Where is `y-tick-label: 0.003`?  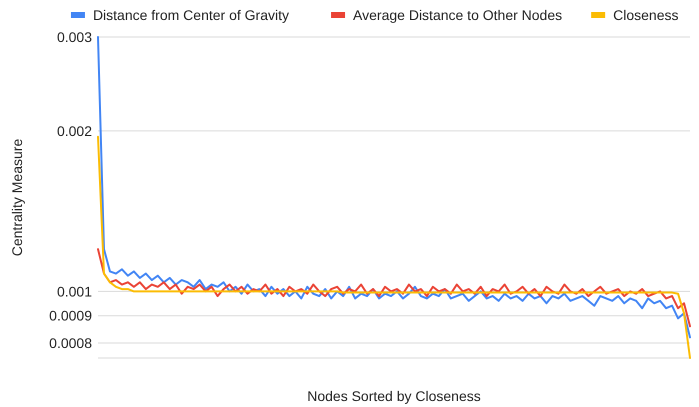
y-tick-label: 0.003 is located at coordinates (74, 36).